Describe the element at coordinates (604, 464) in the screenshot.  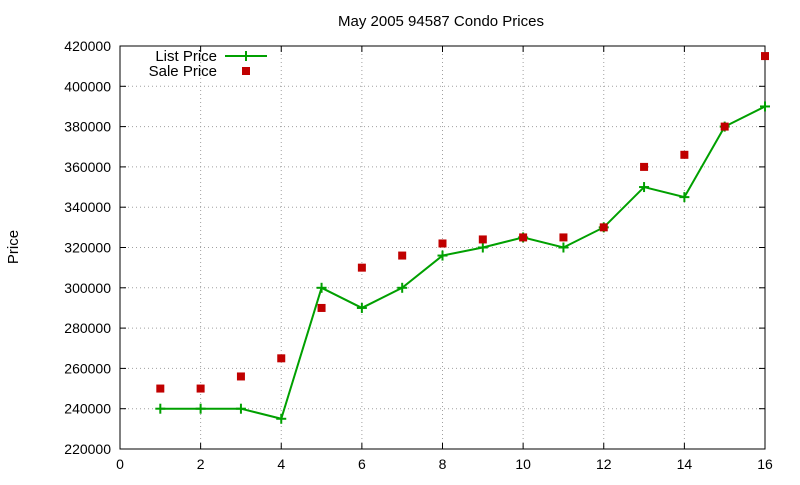
I see `x-tick-label: 12` at that location.